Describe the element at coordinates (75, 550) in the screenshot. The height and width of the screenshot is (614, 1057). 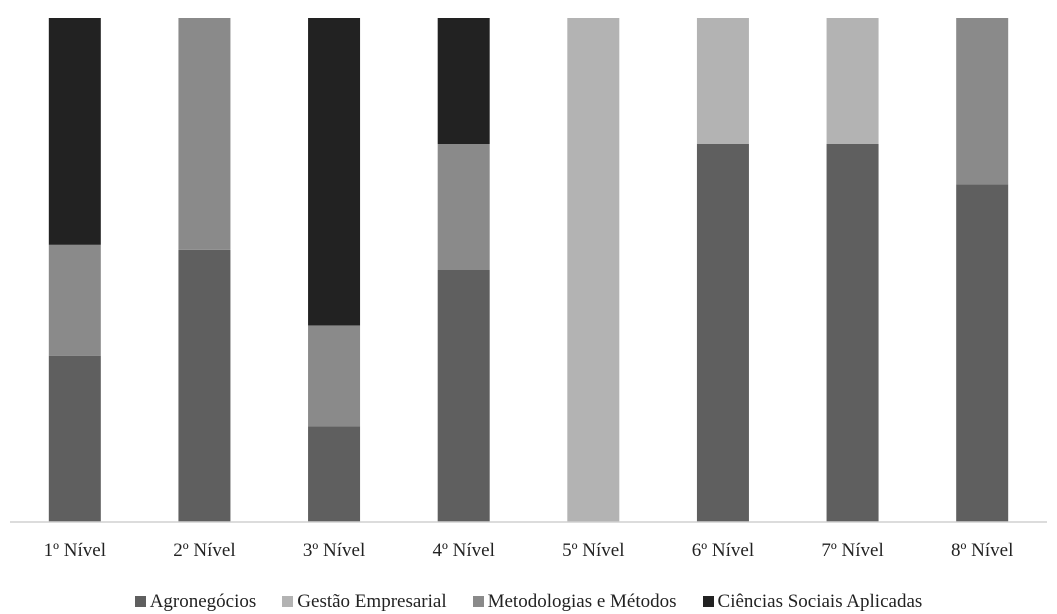
I see `x-tick-label: 1º Nível` at that location.